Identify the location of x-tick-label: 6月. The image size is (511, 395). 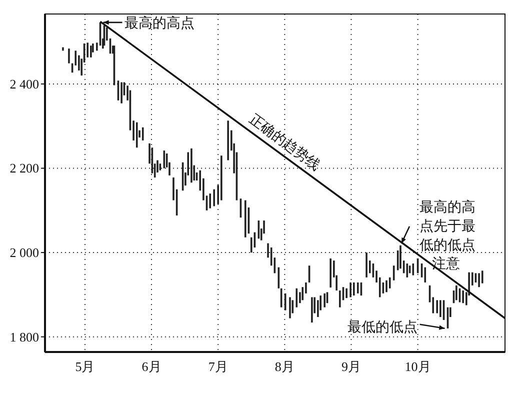
(152, 366).